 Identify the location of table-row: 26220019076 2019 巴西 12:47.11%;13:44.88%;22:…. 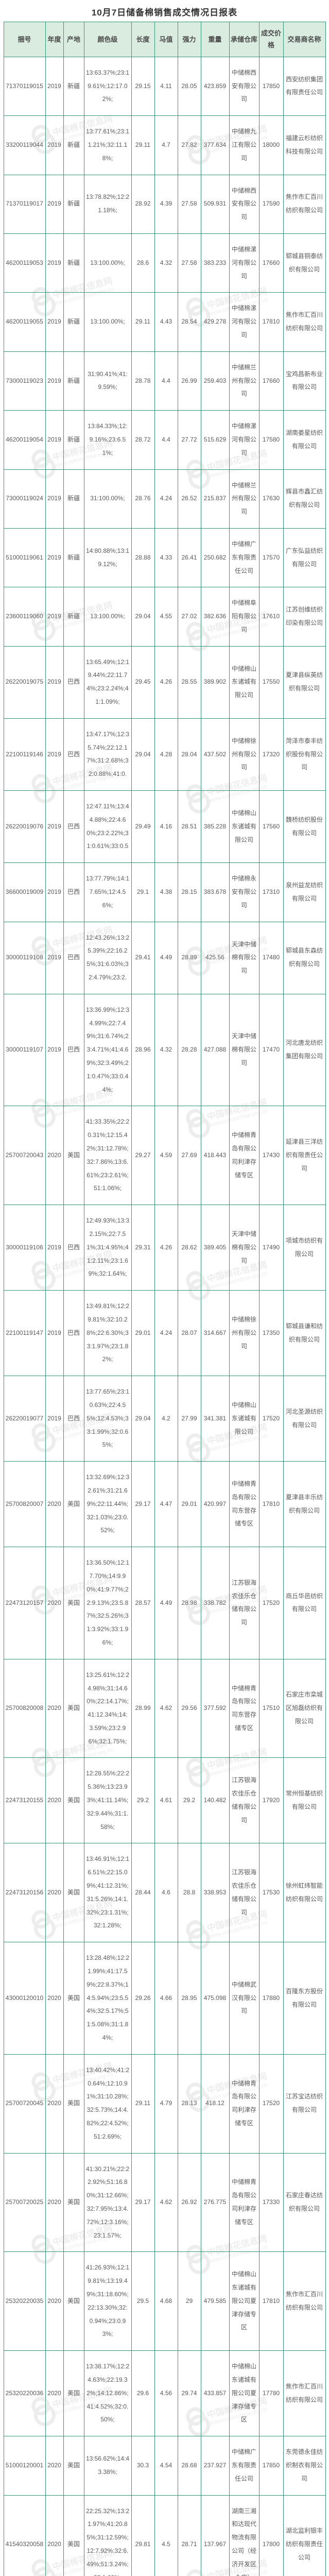
(164, 826).